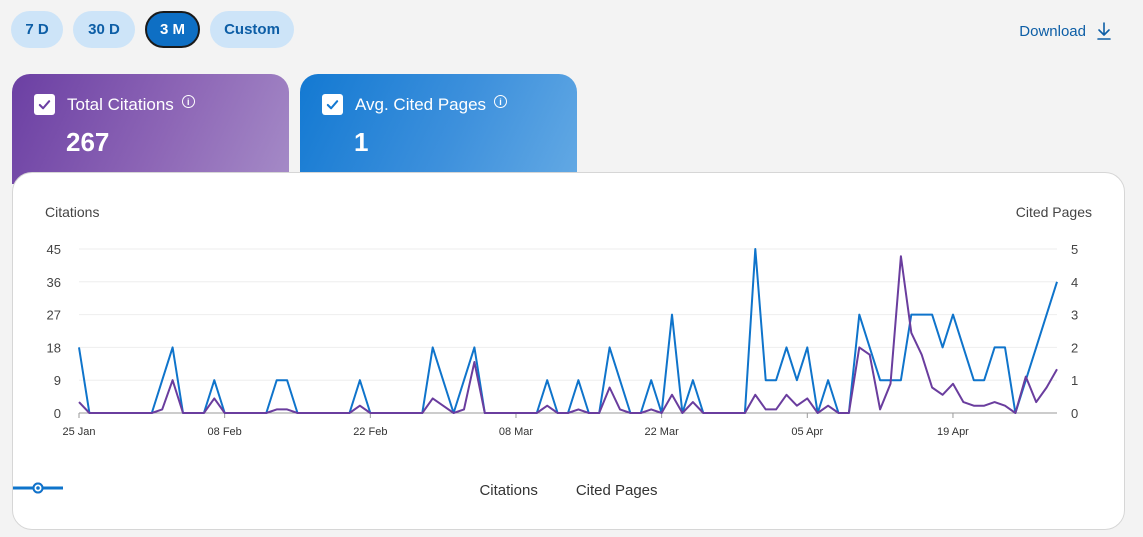  I want to click on range-custom-button: Custom, so click(252, 29).